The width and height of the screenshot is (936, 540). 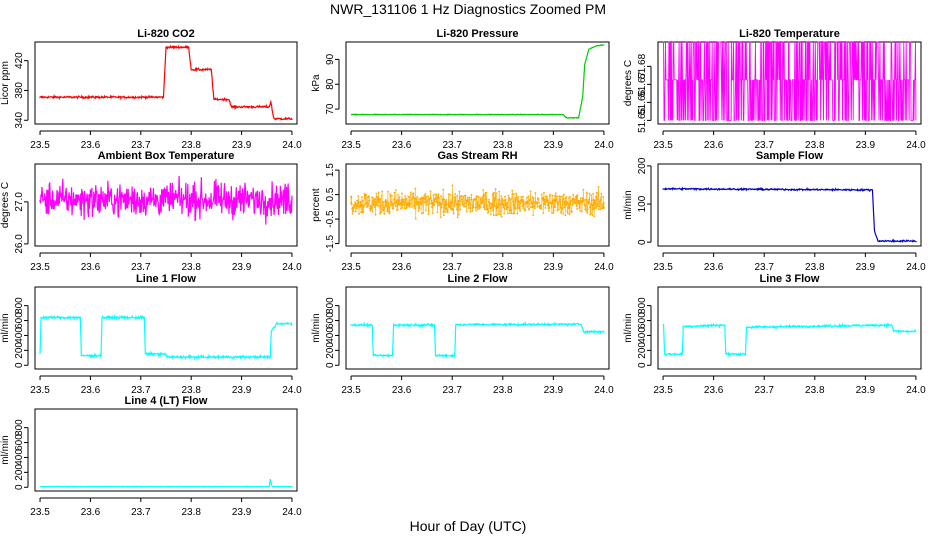 I want to click on y-tick-label: 800, so click(x=642, y=305).